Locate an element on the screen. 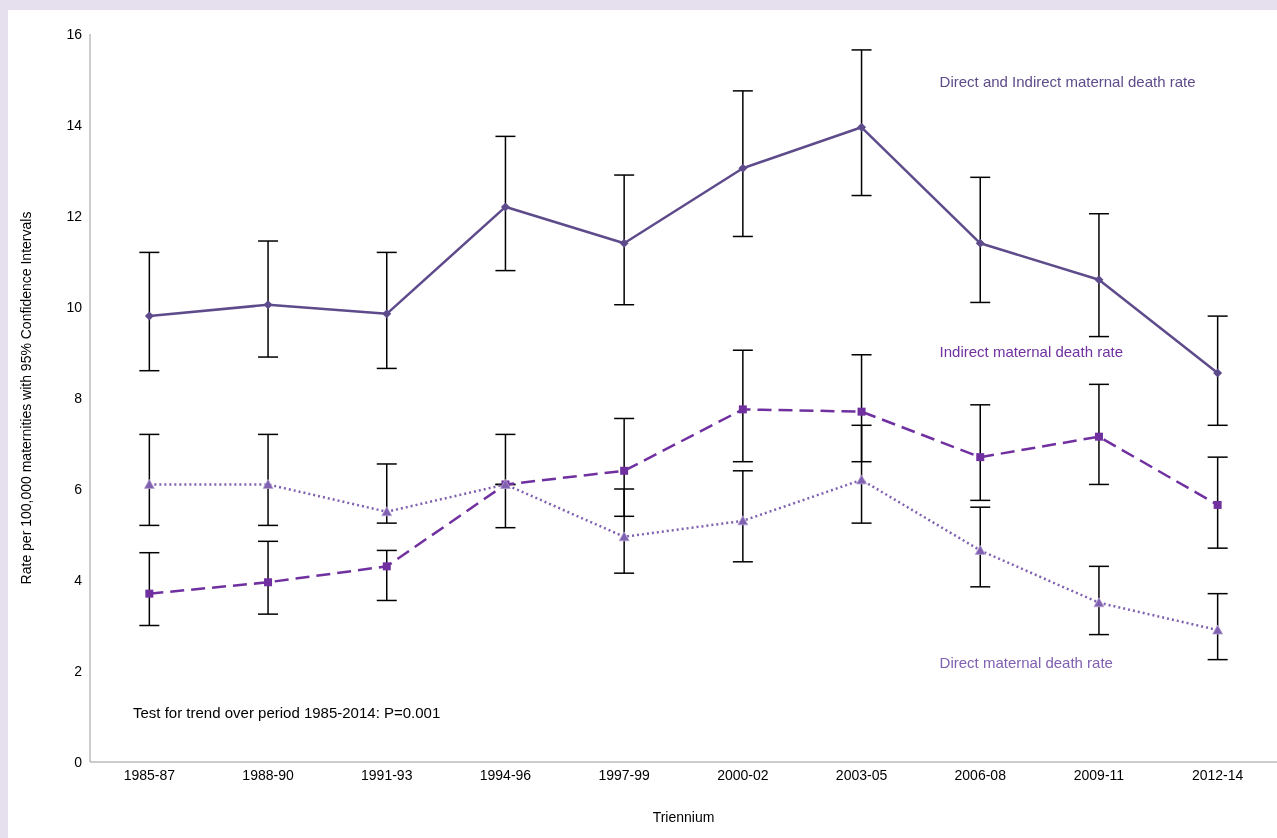  x-tick-label: 2012-14 is located at coordinates (1217, 774).